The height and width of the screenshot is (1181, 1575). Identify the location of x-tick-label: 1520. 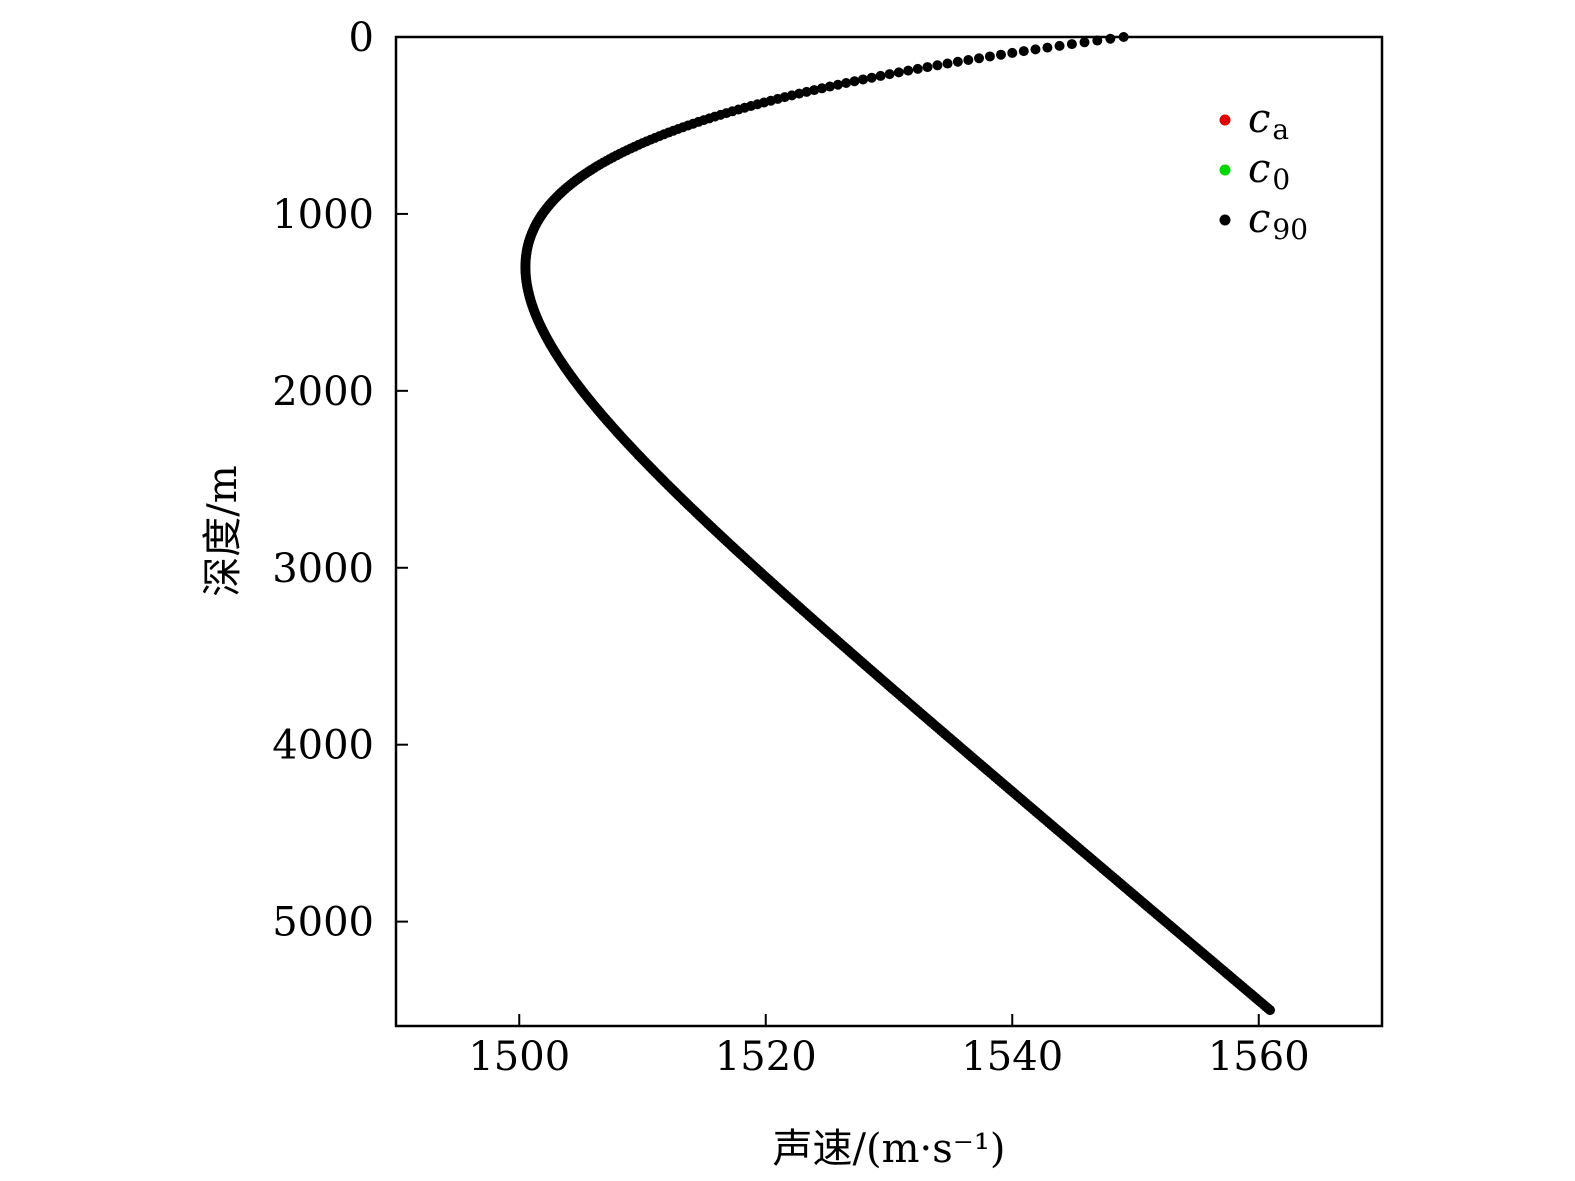
(766, 1057).